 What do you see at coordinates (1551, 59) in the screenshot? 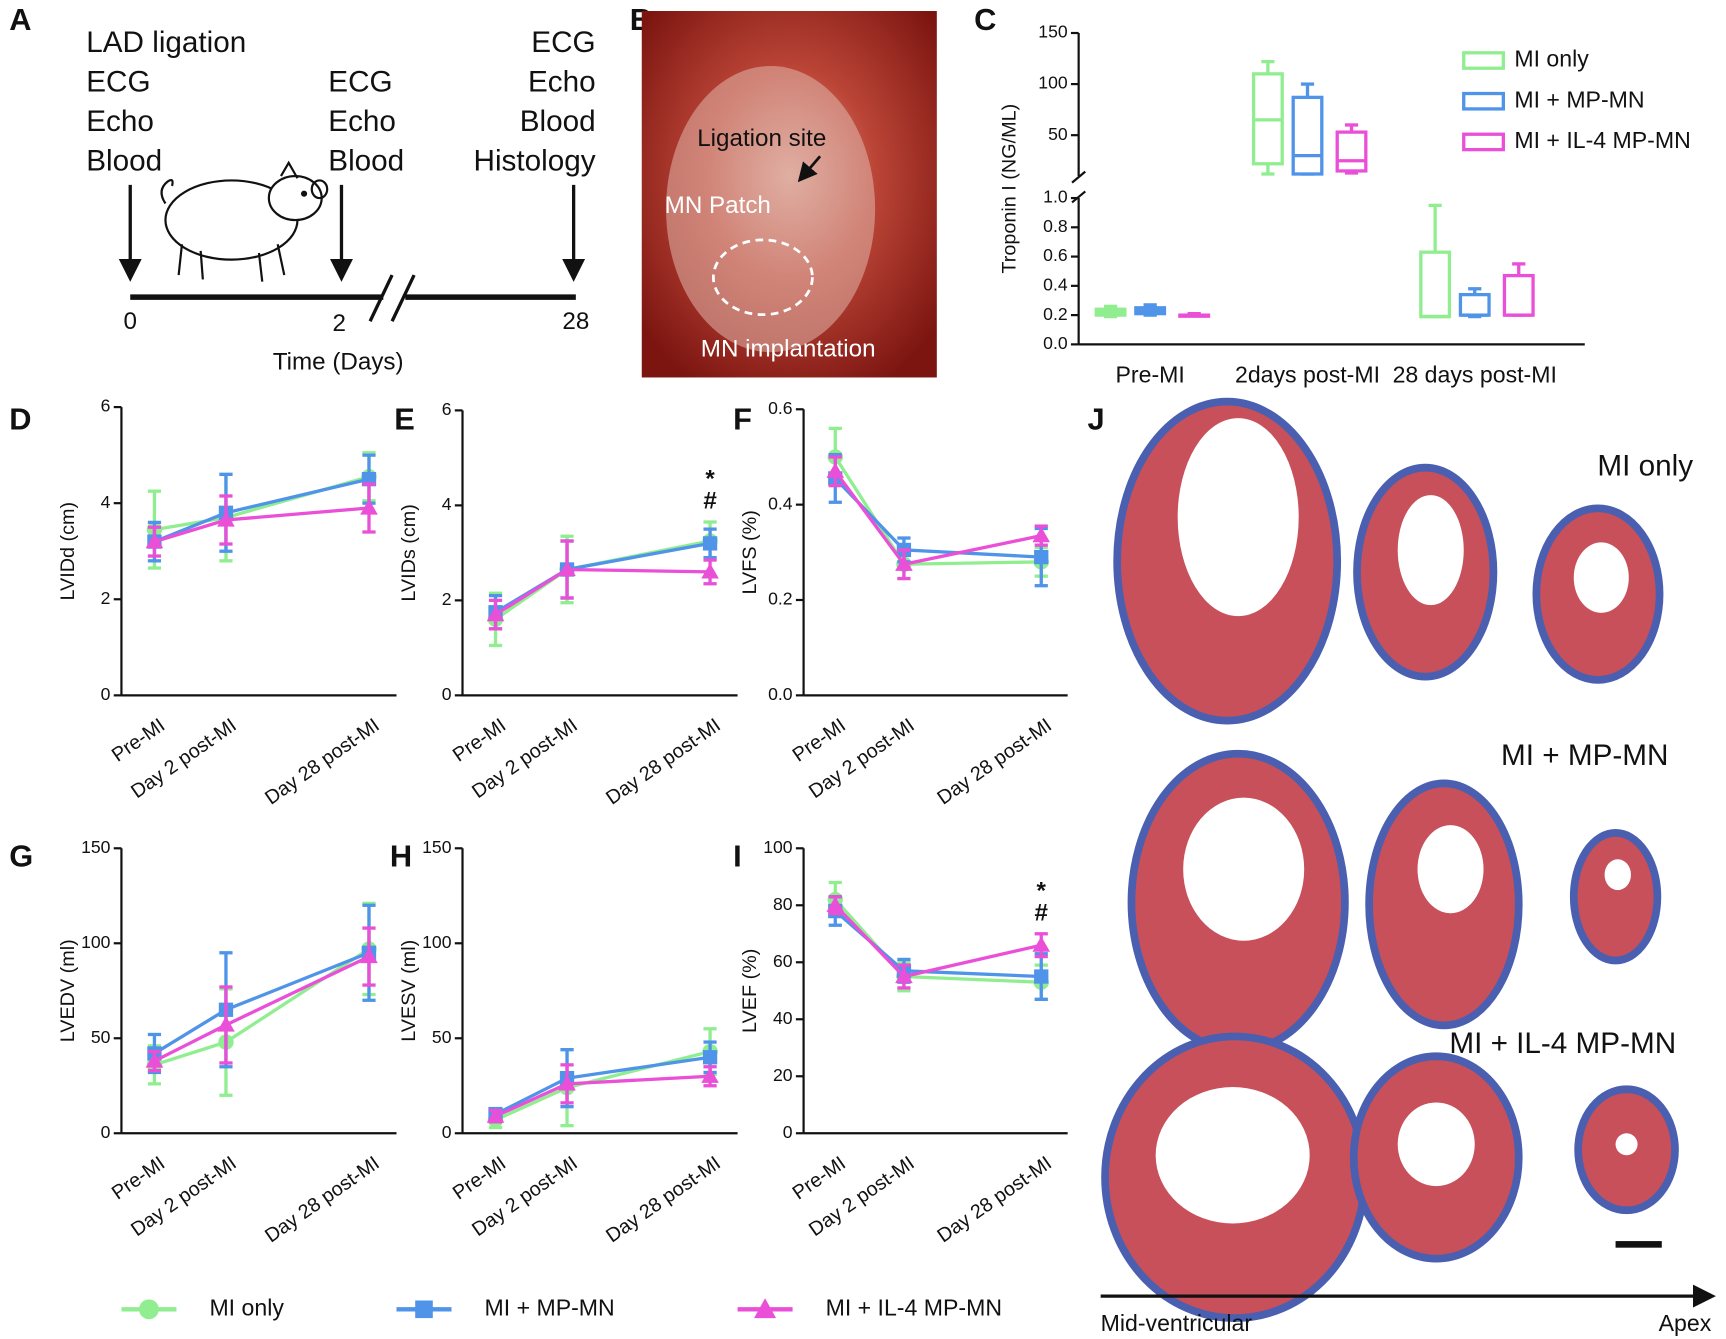
I see `legend-label: MI only` at bounding box center [1551, 59].